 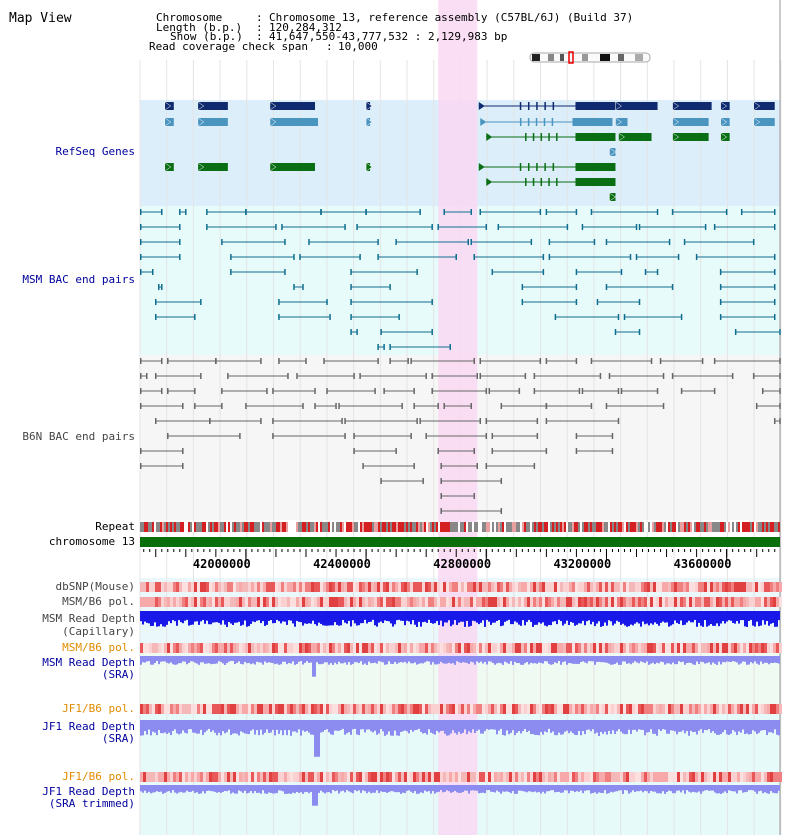 What do you see at coordinates (88, 726) in the screenshot?
I see `track-label-jf1-depth: JF1 Read Depth` at bounding box center [88, 726].